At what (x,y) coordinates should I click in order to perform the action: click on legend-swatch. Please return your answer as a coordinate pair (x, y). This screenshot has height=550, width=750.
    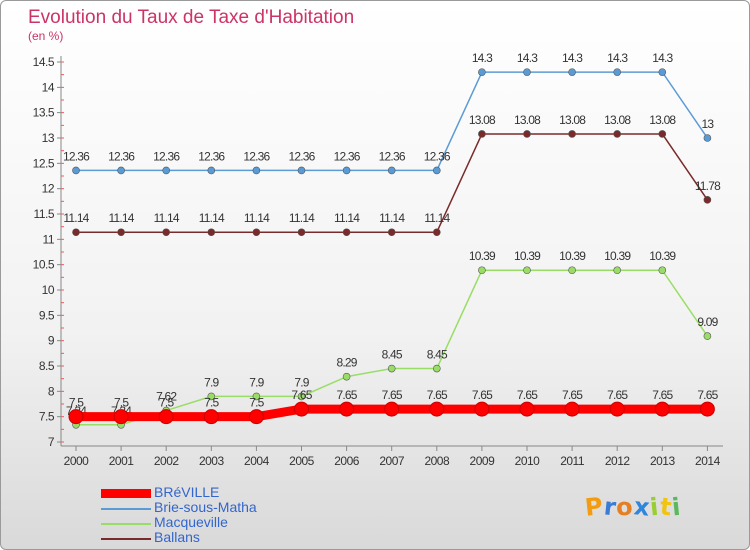
    Looking at the image, I should click on (126, 493).